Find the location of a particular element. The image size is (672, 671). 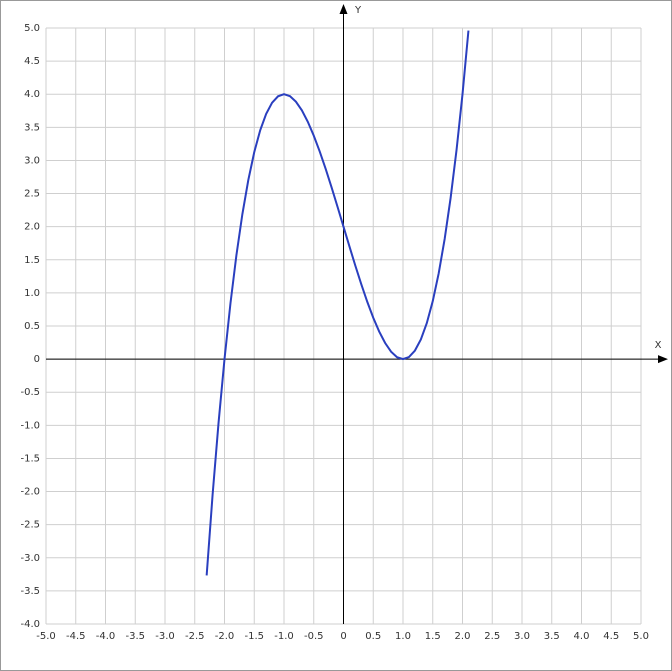

x-tick-label: -0.5 is located at coordinates (314, 636).